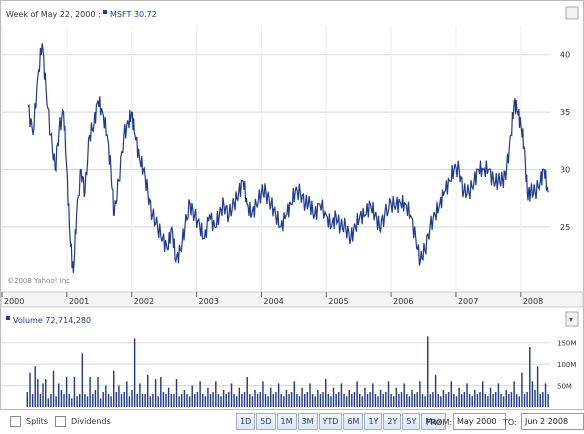  I want to click on range-2y-button: 2Y, so click(392, 421).